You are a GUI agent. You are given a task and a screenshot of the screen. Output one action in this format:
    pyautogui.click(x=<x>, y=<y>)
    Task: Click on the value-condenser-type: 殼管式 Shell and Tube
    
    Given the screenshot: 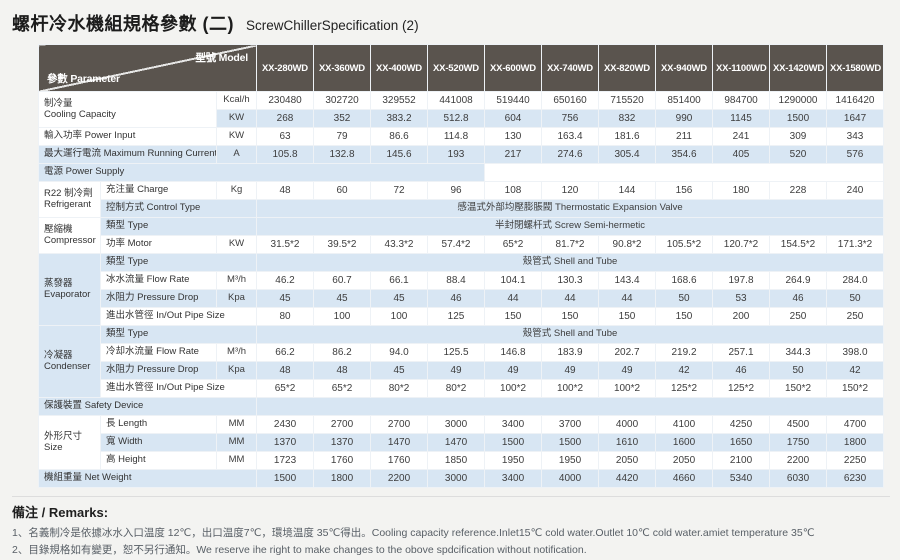 What is the action you would take?
    pyautogui.click(x=570, y=334)
    